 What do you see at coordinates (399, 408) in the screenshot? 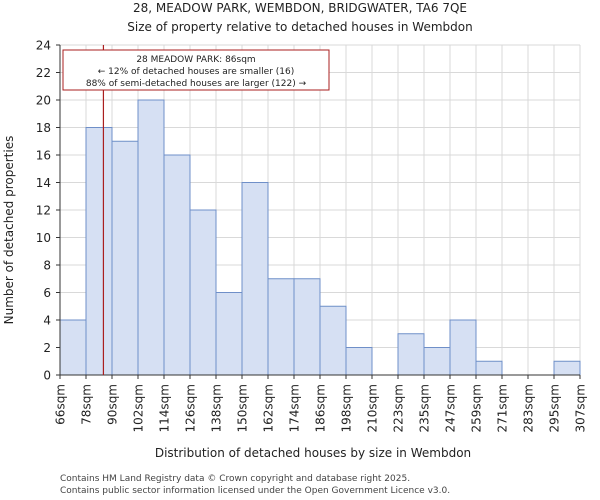
I see `x-tick-label: 223sqm` at bounding box center [399, 408].